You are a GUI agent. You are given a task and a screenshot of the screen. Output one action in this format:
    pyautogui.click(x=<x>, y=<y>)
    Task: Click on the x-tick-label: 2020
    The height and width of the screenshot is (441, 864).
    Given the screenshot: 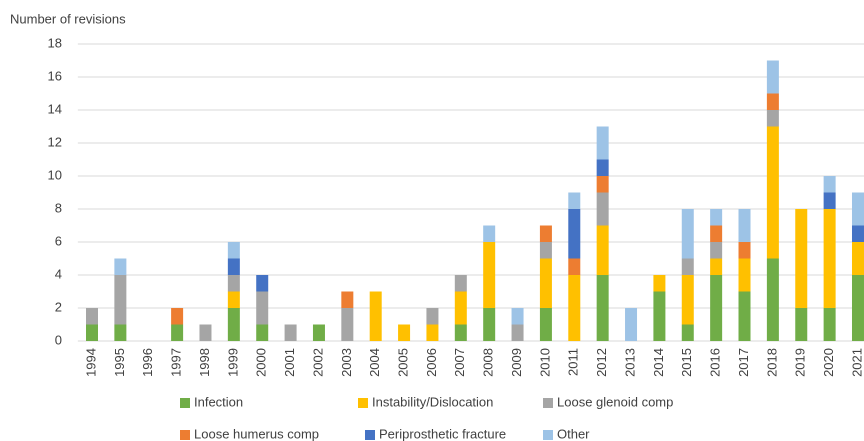 What is the action you would take?
    pyautogui.click(x=828, y=362)
    